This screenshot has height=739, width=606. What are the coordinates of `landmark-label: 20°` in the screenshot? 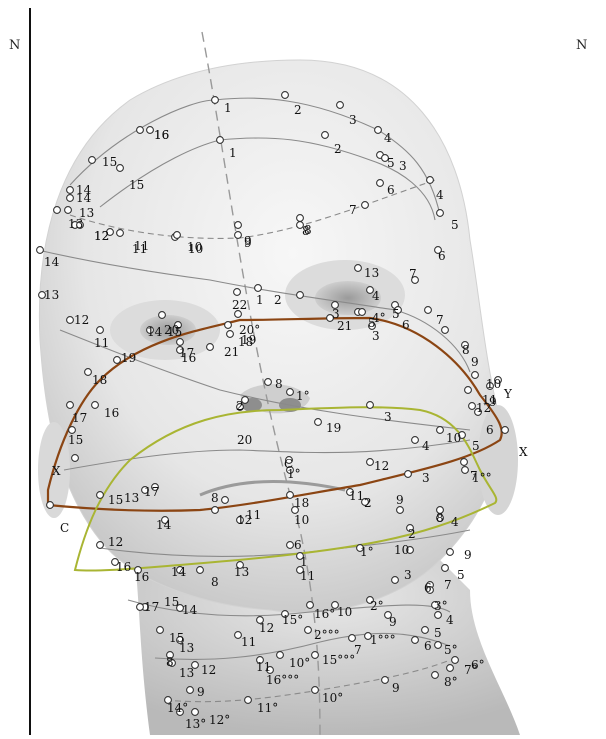 It's located at (249, 330).